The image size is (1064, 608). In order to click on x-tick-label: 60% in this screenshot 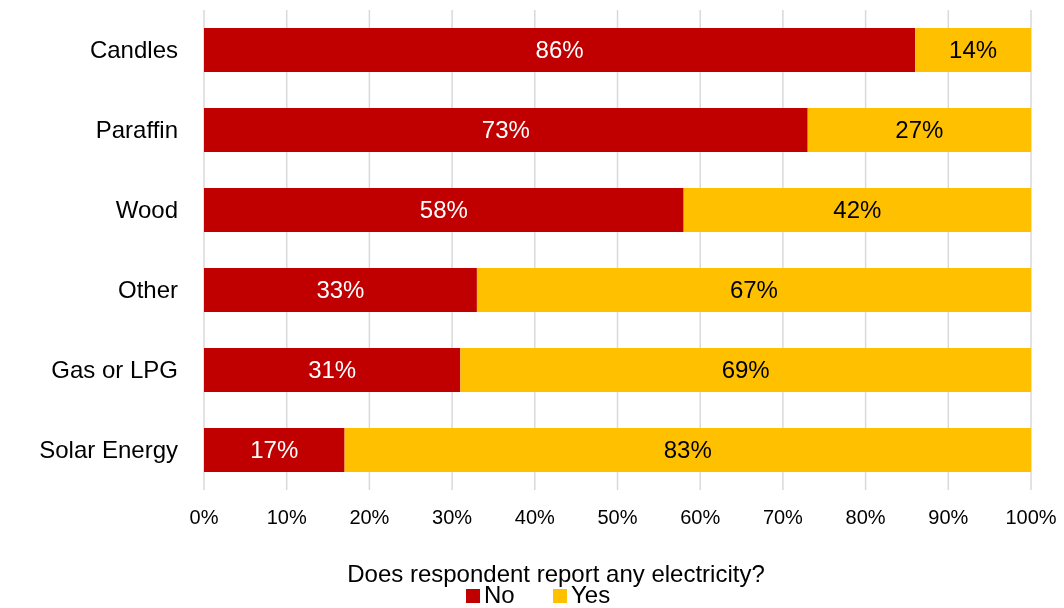, I will do `click(700, 517)`.